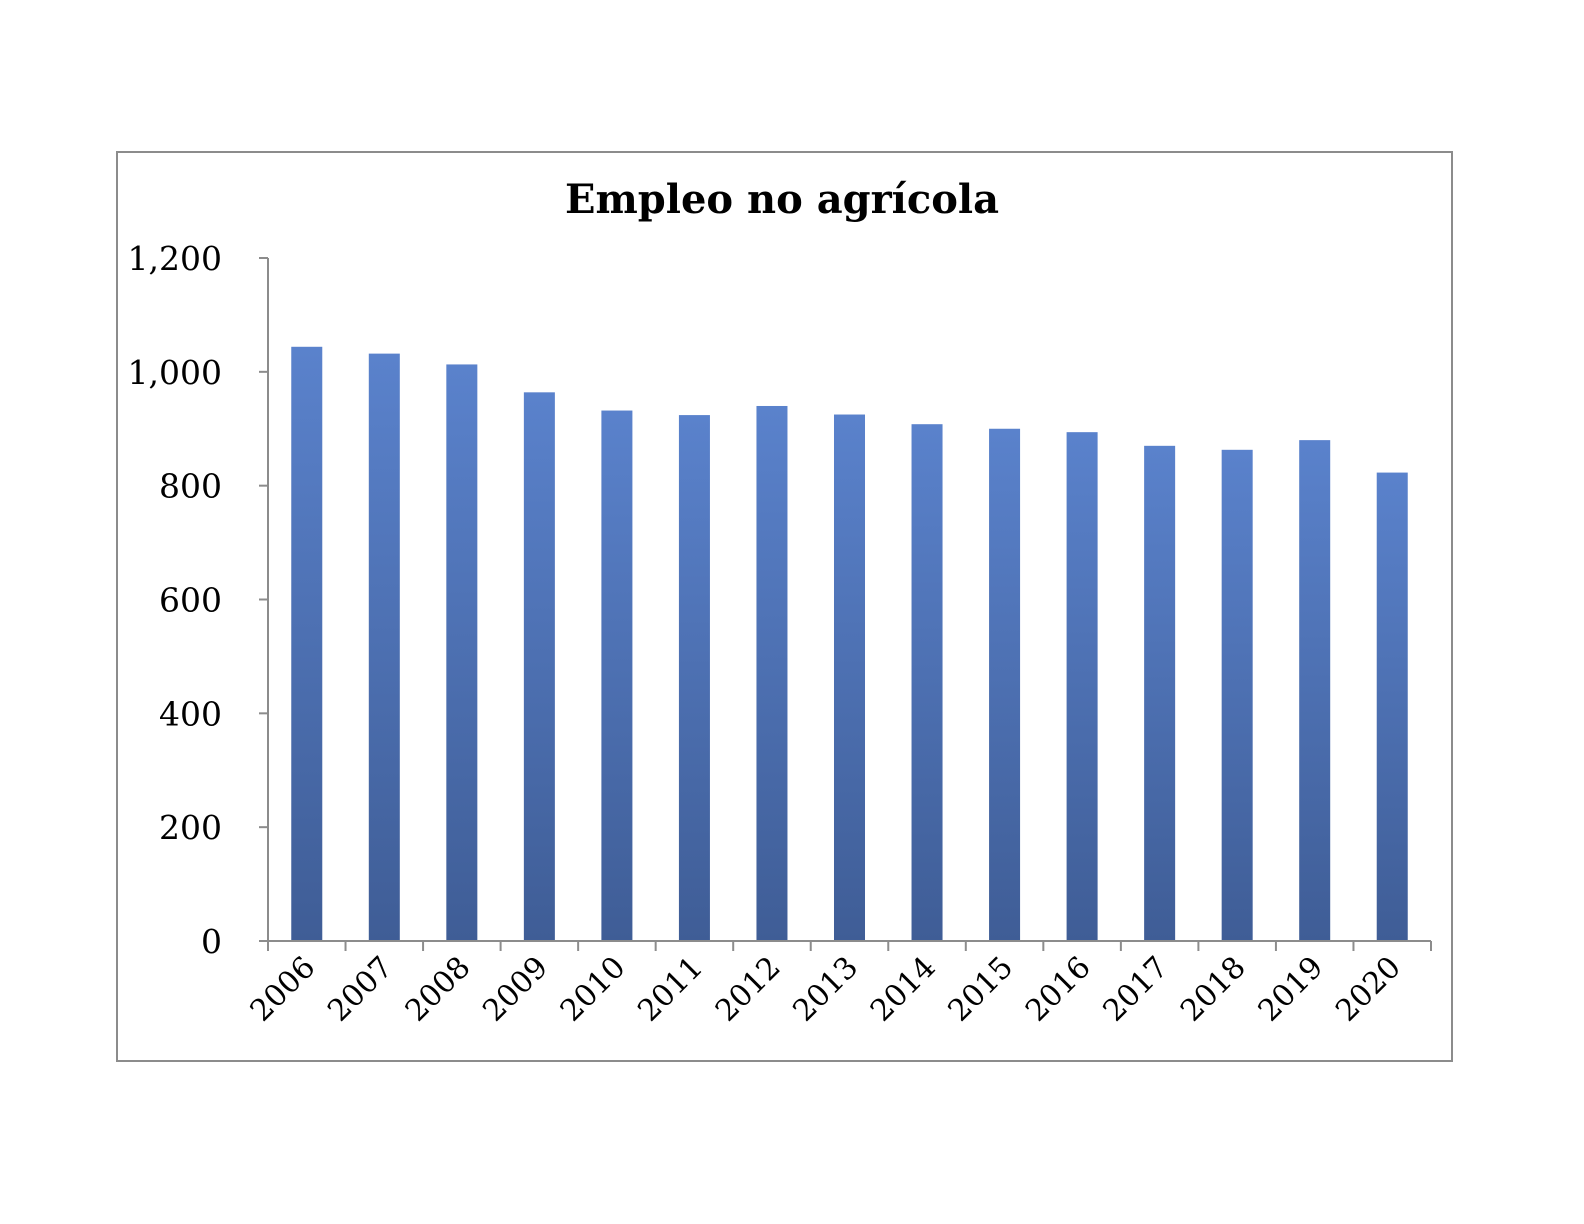  Describe the element at coordinates (617, 676) in the screenshot. I see `bar-2010` at that location.